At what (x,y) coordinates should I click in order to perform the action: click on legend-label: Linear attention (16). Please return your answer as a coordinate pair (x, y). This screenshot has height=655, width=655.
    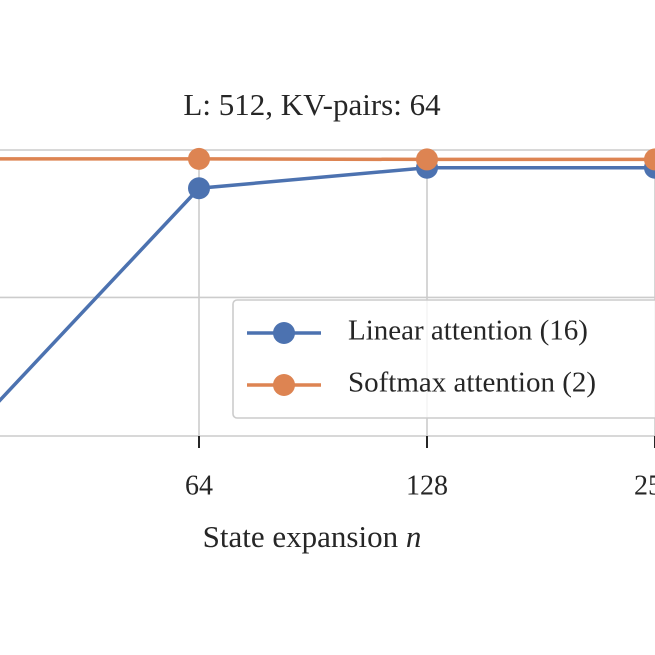
    Looking at the image, I should click on (468, 331).